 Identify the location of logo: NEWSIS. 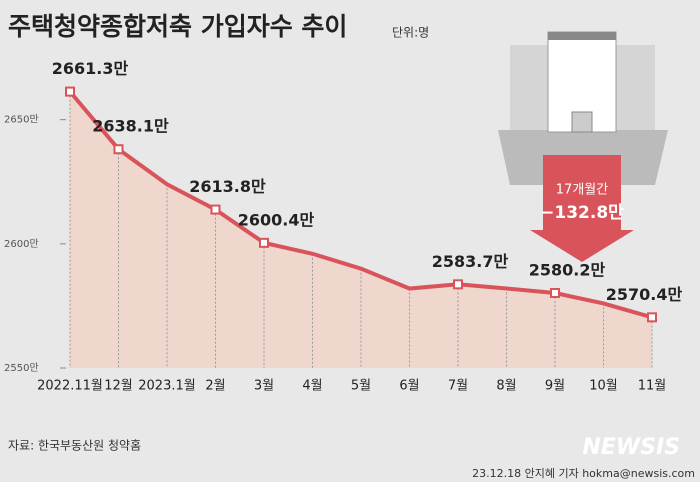
(631, 447).